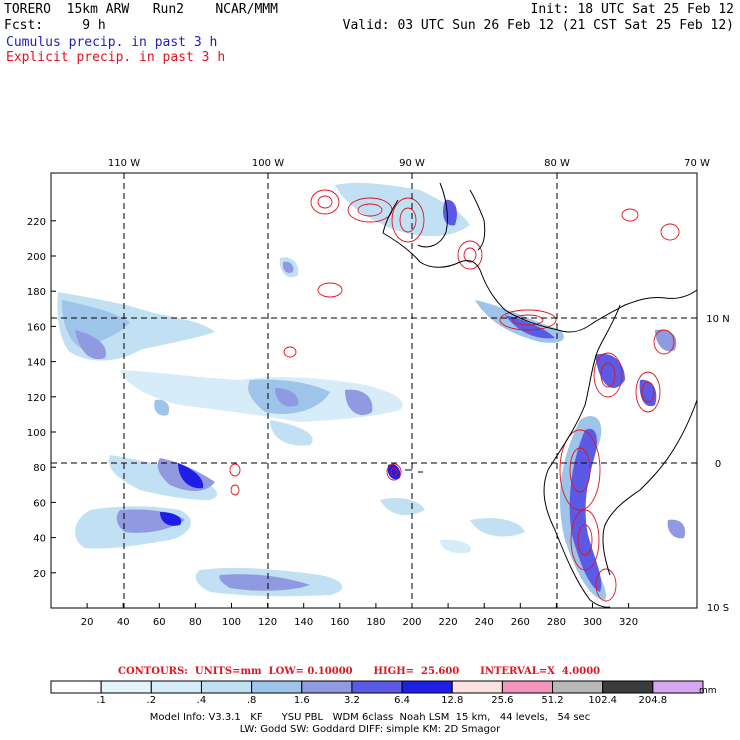 This screenshot has width=740, height=740. Describe the element at coordinates (411, 622) in the screenshot. I see `x-tick-label: 200` at that location.